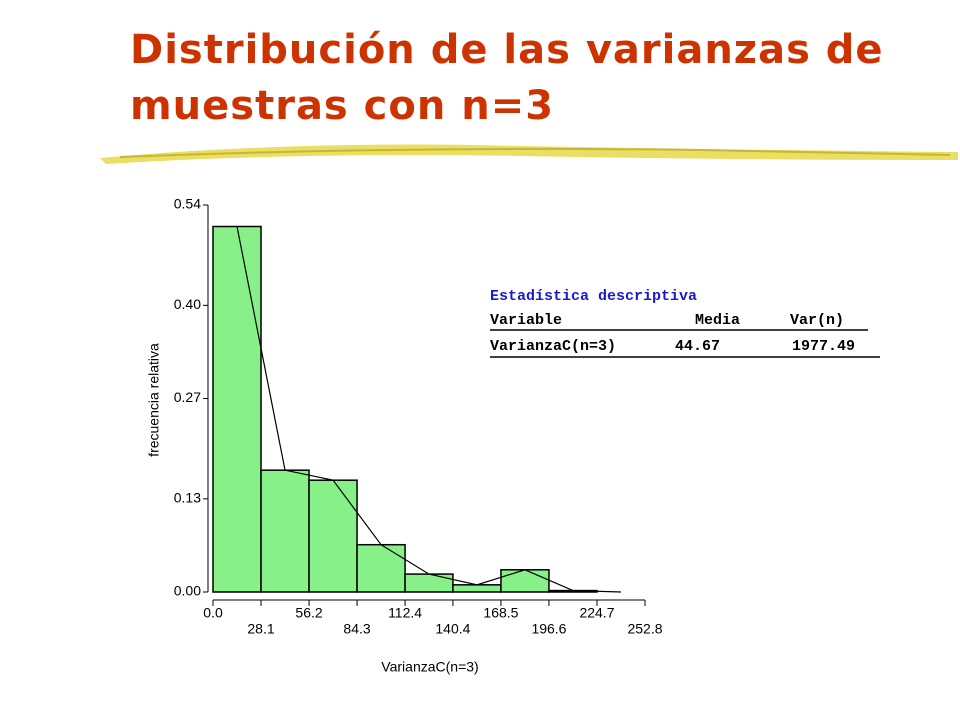 The width and height of the screenshot is (960, 720). I want to click on x-tick-label: 28.1, so click(260, 629).